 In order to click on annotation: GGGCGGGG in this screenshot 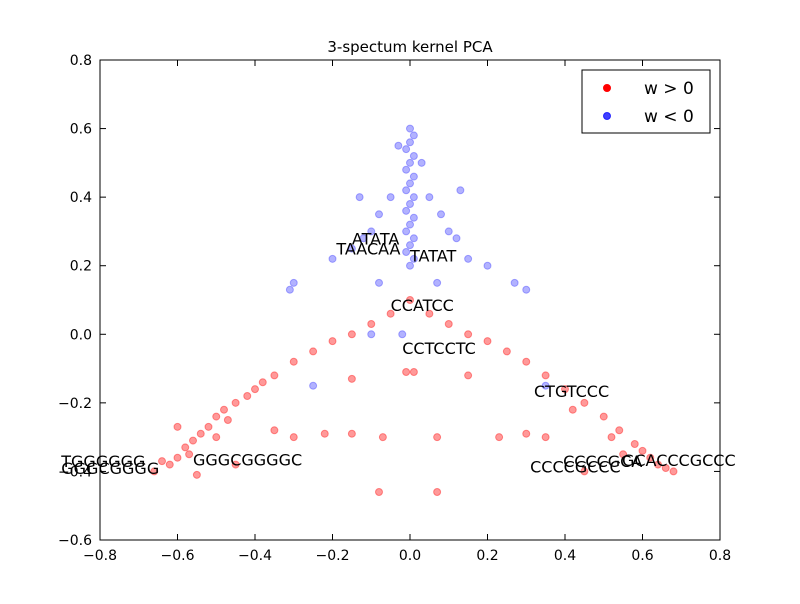, I will do `click(110, 468)`.